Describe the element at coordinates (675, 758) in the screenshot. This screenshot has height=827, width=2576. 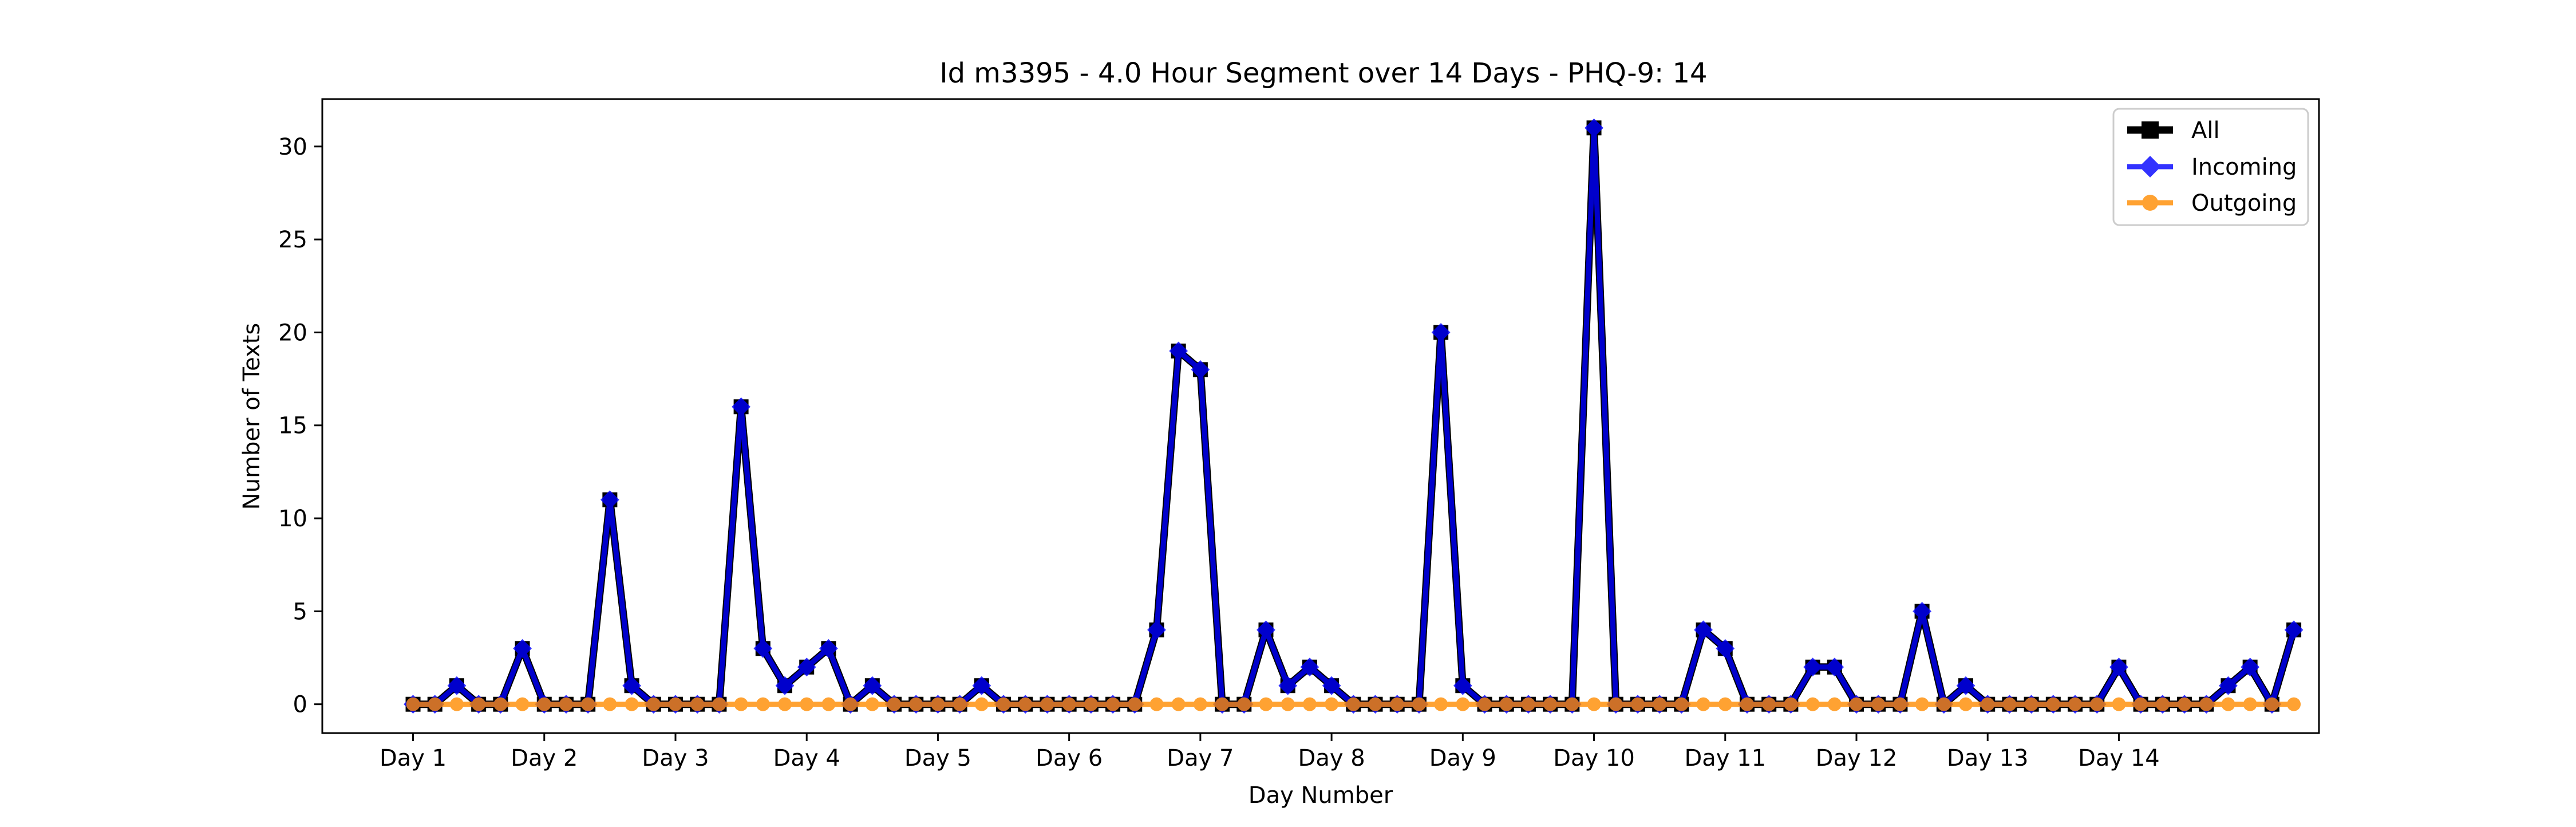
I see `x-tick-label: Day 3` at that location.